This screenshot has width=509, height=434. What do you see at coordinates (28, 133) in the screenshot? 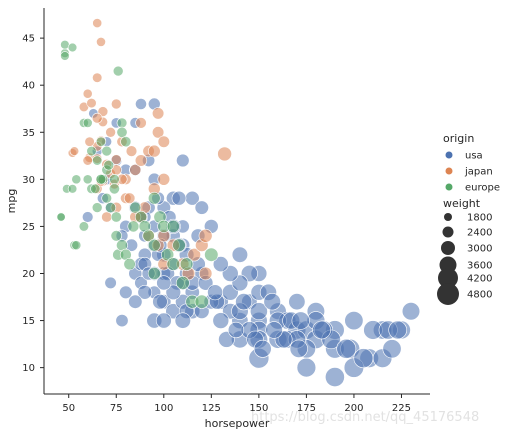
I see `y-tick-label: 35` at bounding box center [28, 133].